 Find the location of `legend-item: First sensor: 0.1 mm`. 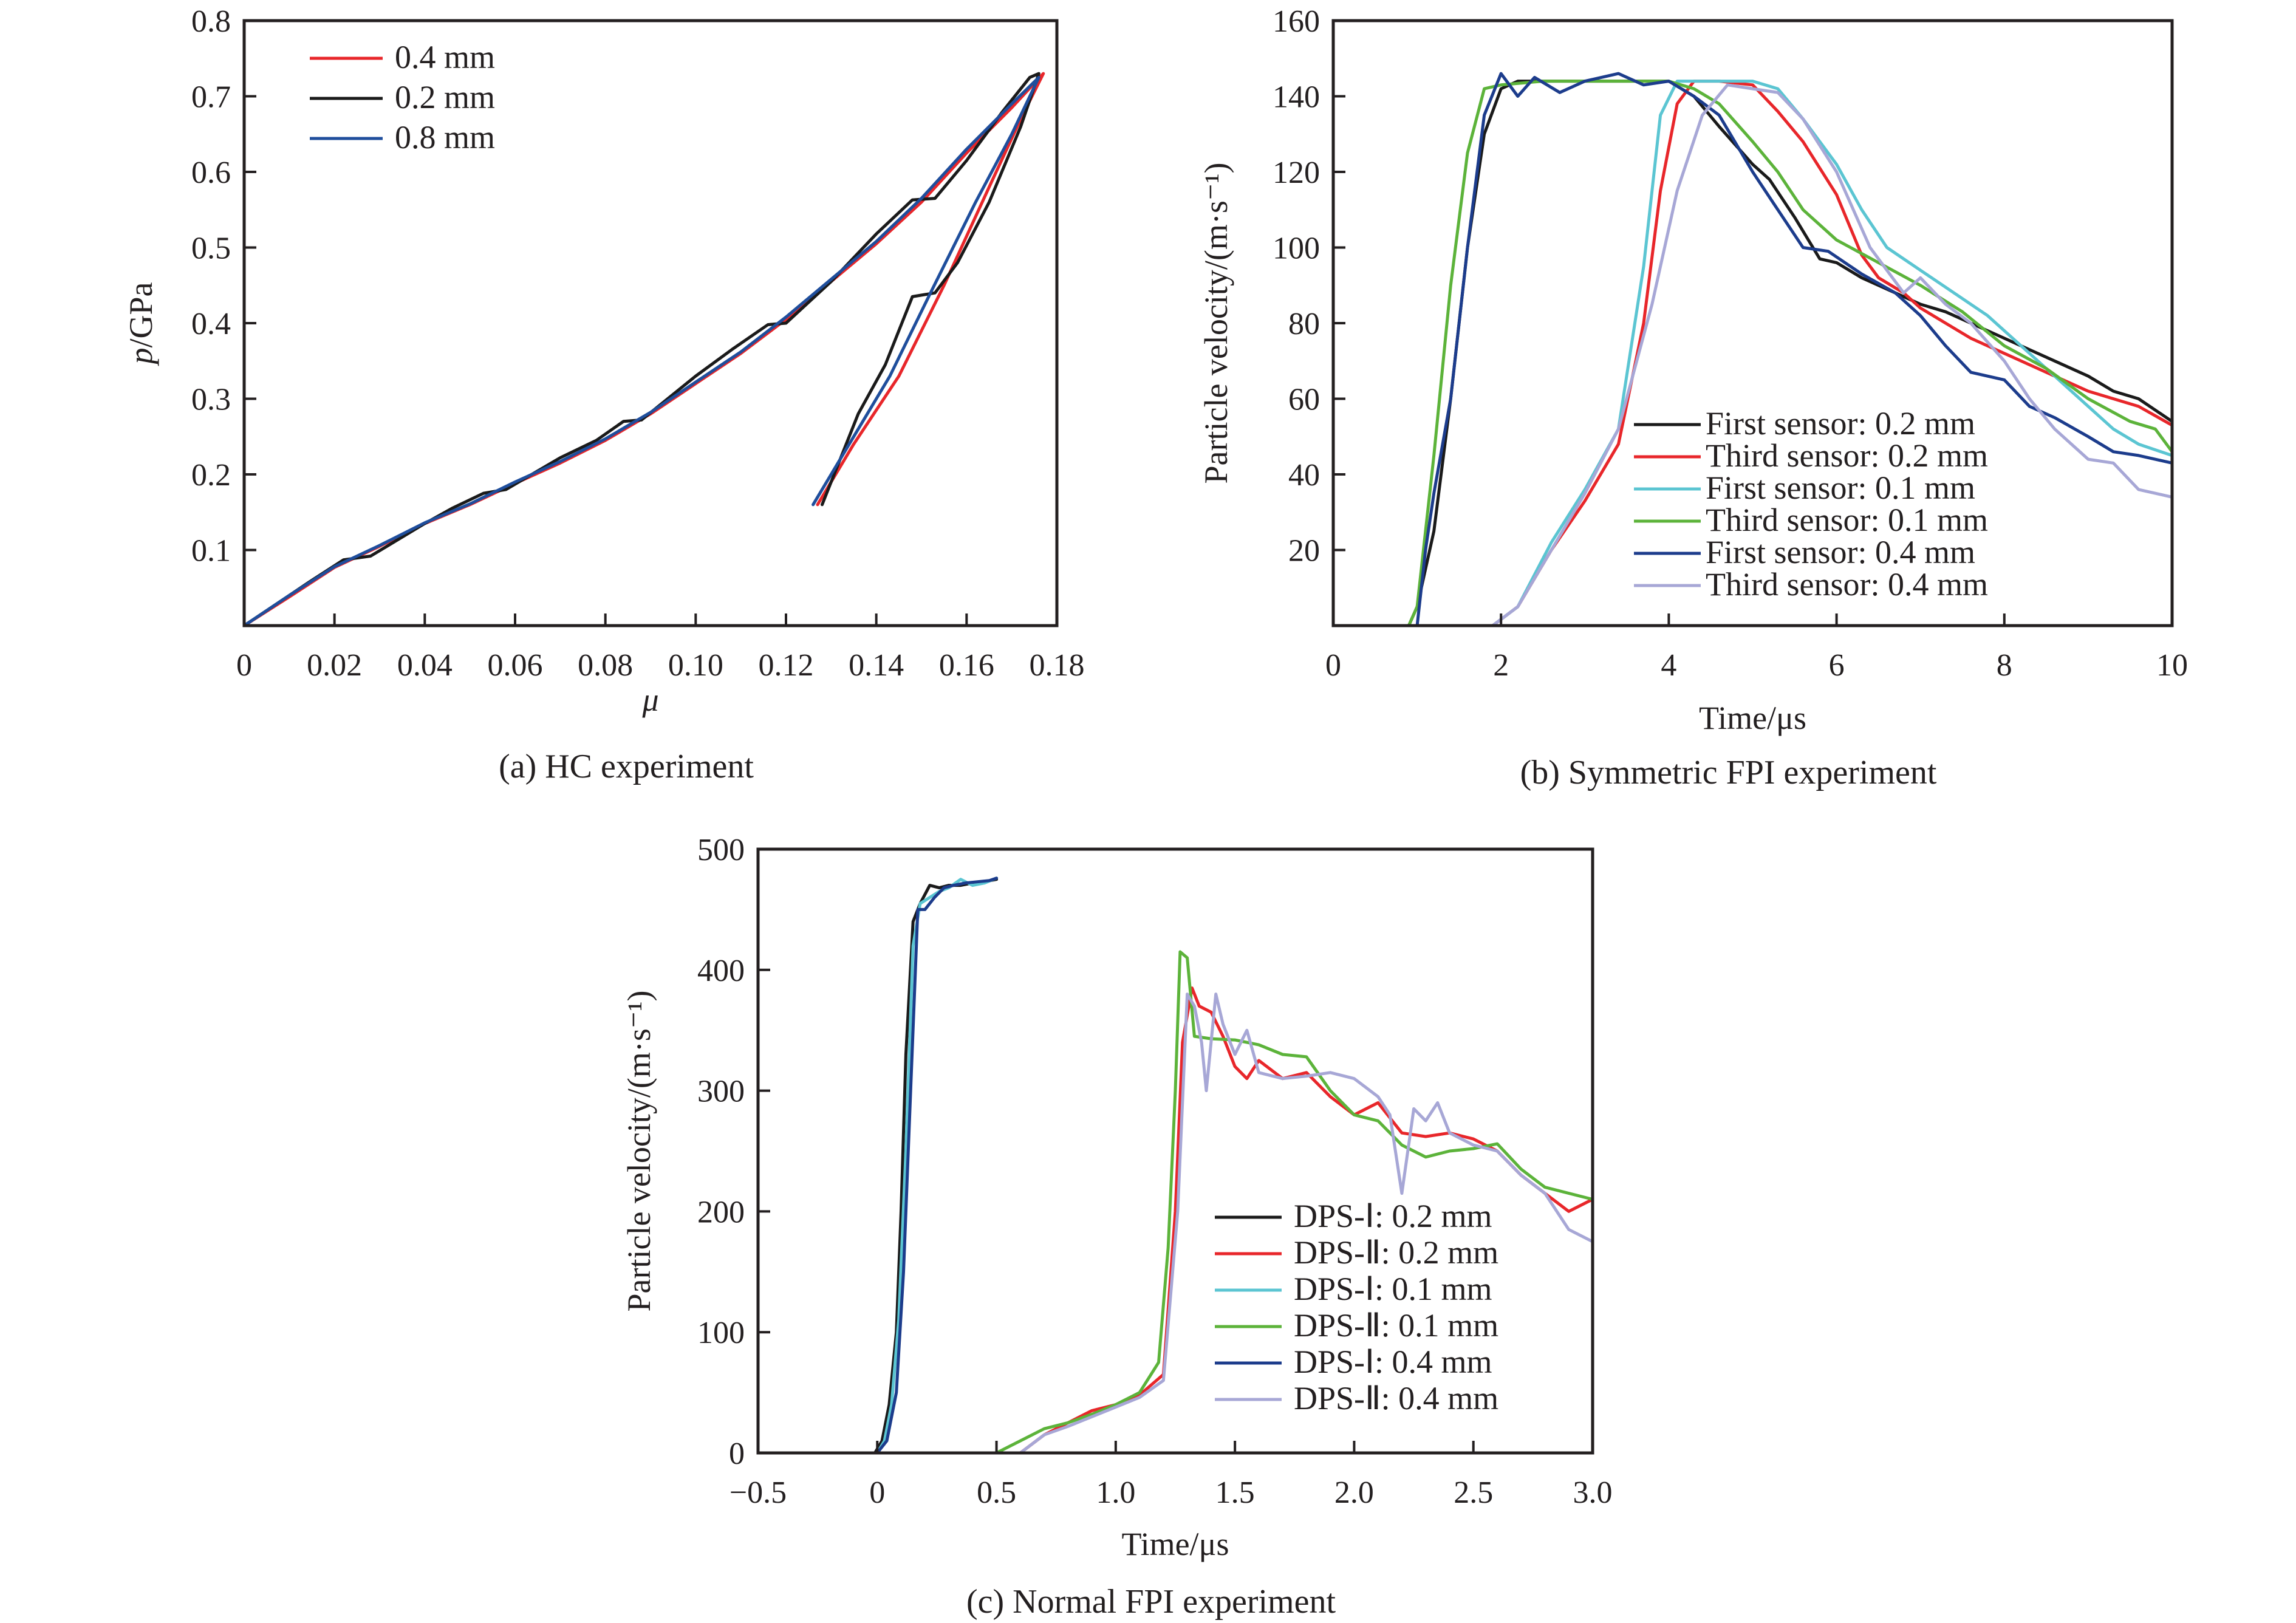

legend-item: First sensor: 0.1 mm is located at coordinates (1804, 488).